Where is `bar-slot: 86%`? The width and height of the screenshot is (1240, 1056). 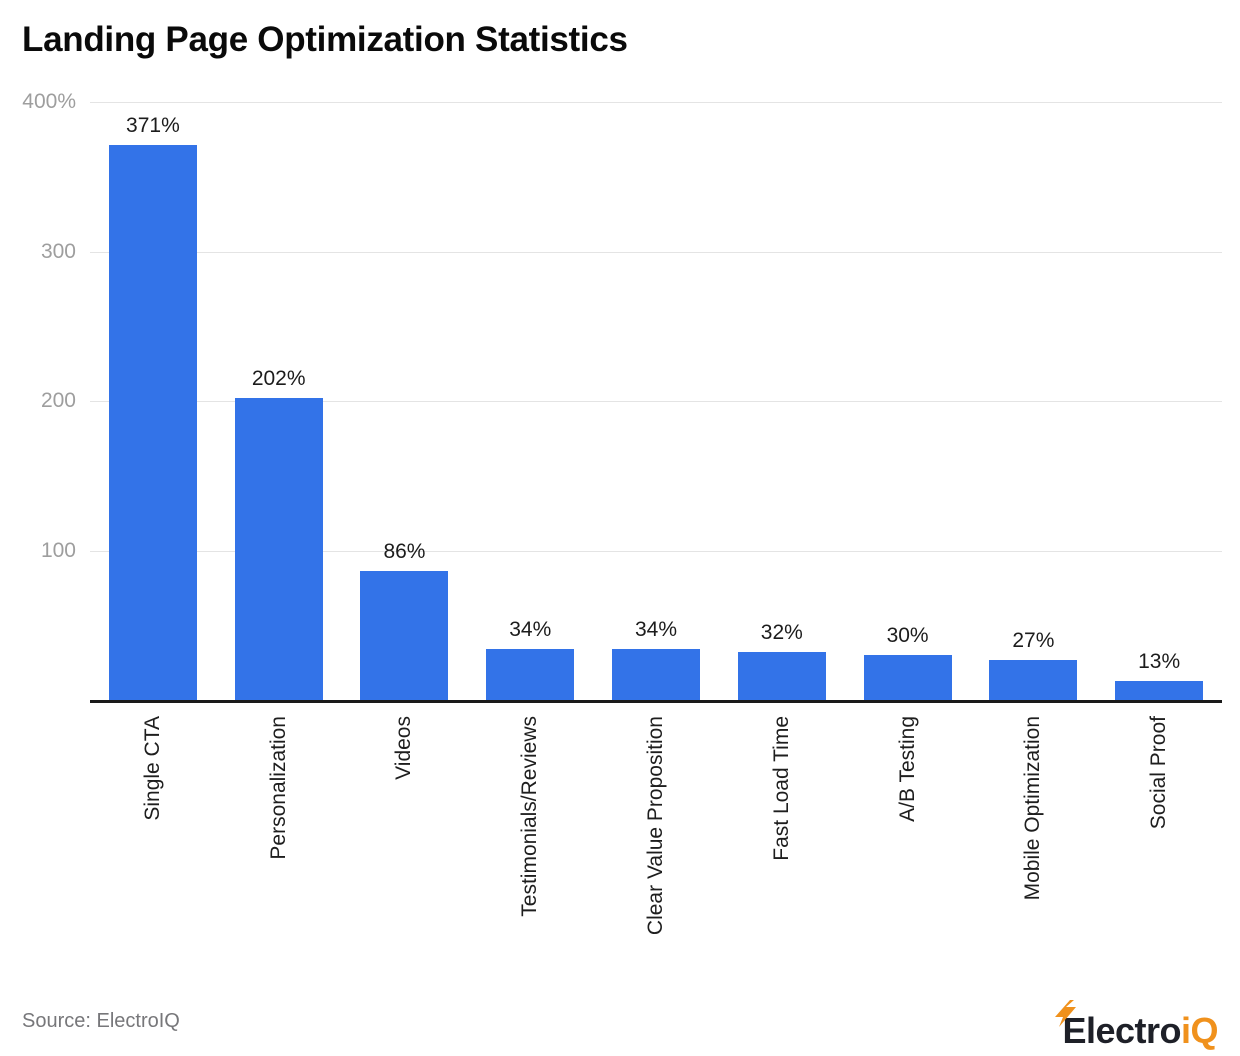 bar-slot: 86% is located at coordinates (405, 620).